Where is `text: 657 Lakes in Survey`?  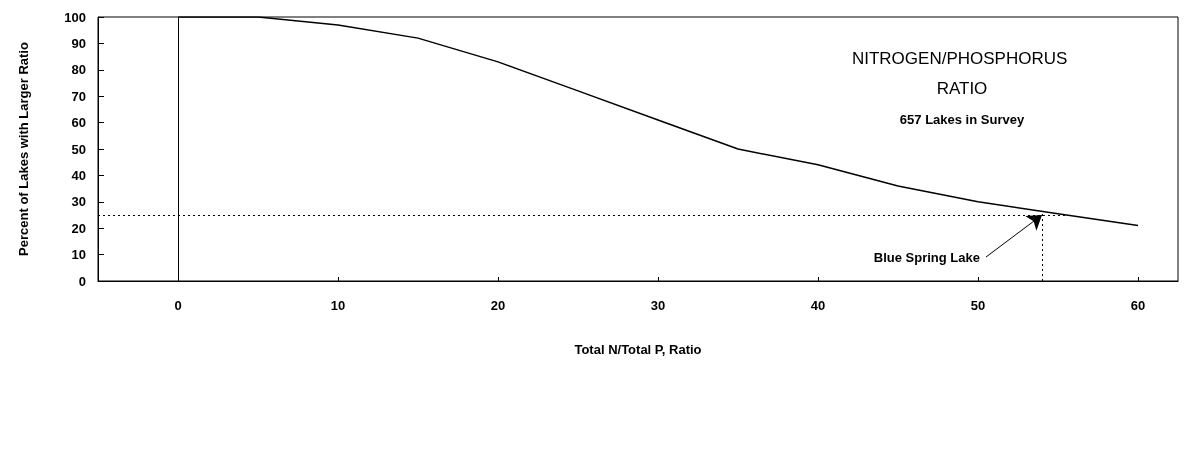
text: 657 Lakes in Survey is located at coordinates (962, 119).